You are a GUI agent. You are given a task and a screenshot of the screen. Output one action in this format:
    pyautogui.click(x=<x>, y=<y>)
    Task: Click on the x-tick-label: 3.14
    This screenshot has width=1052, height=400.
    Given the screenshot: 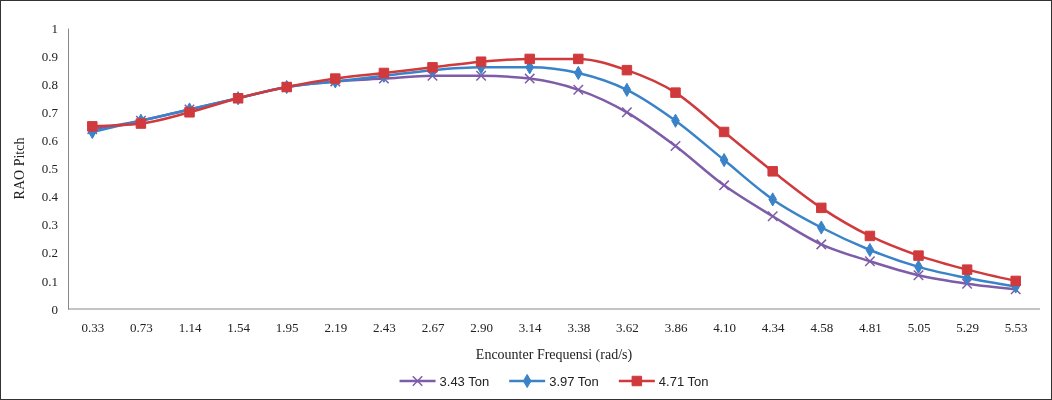 What is the action you would take?
    pyautogui.click(x=530, y=328)
    